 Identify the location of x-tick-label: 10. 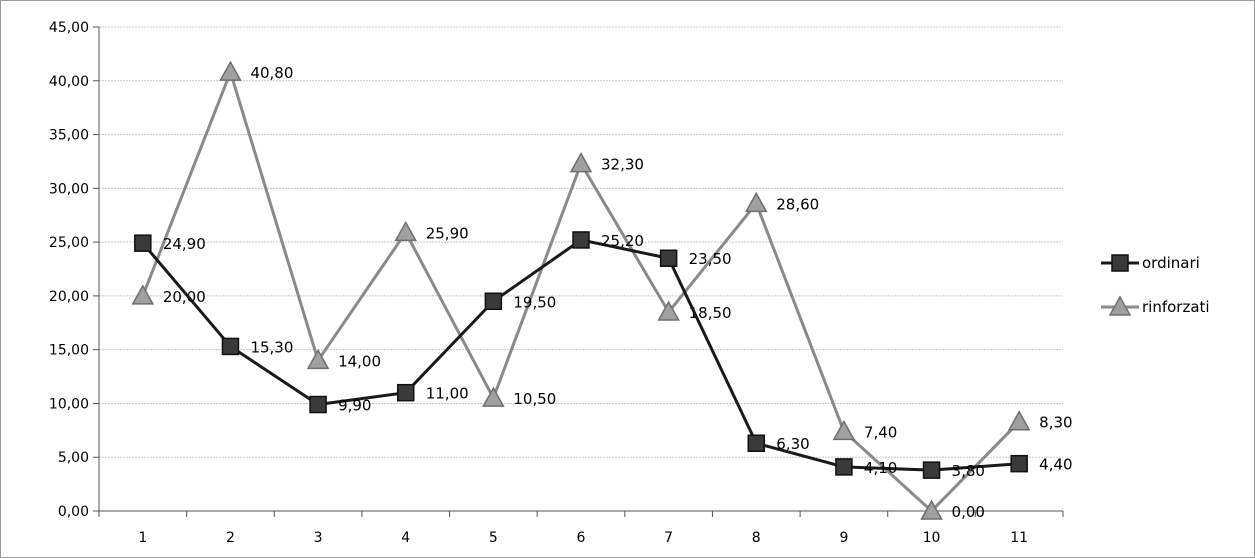
(932, 538).